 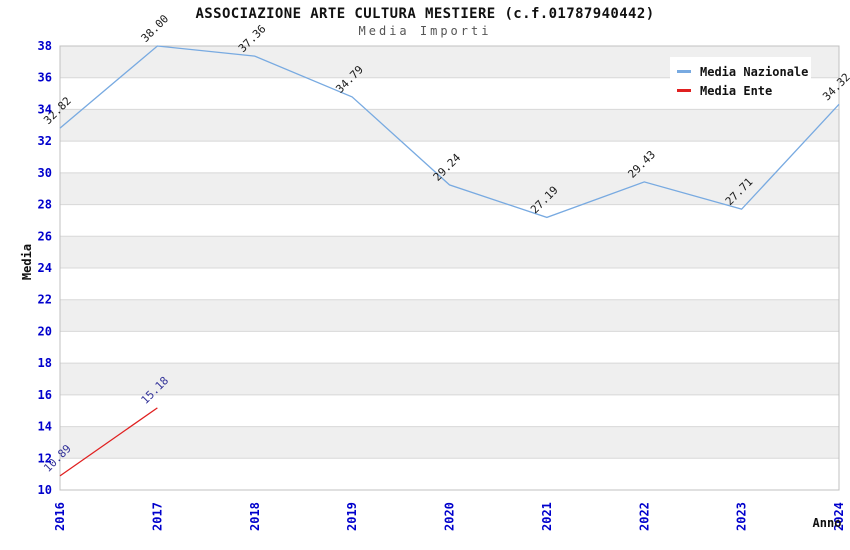 I want to click on y-tick-label: 10, so click(x=45, y=490).